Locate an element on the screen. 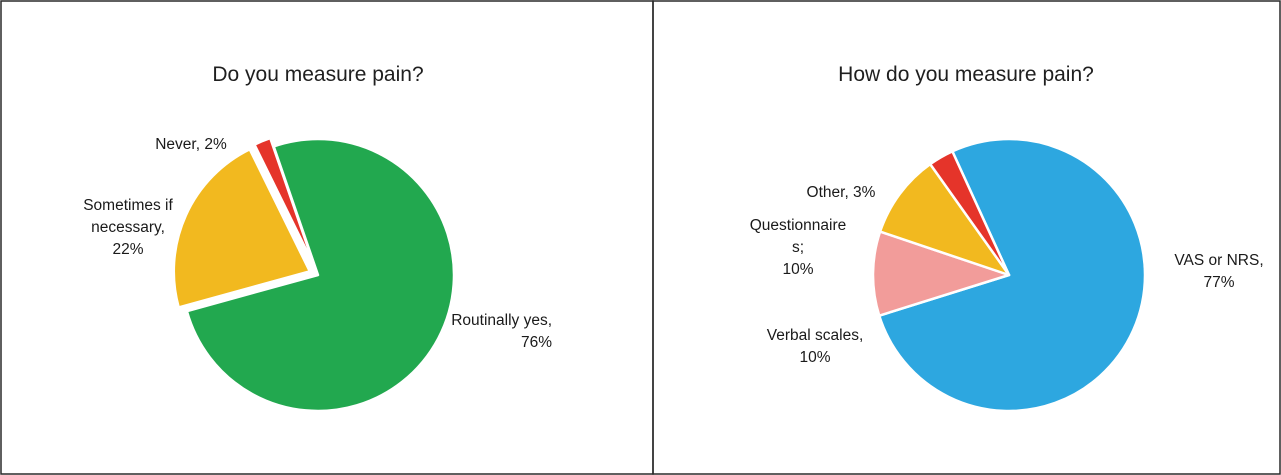 Image resolution: width=1281 pixels, height=475 pixels. slice-label-line: Never, 2% is located at coordinates (191, 144).